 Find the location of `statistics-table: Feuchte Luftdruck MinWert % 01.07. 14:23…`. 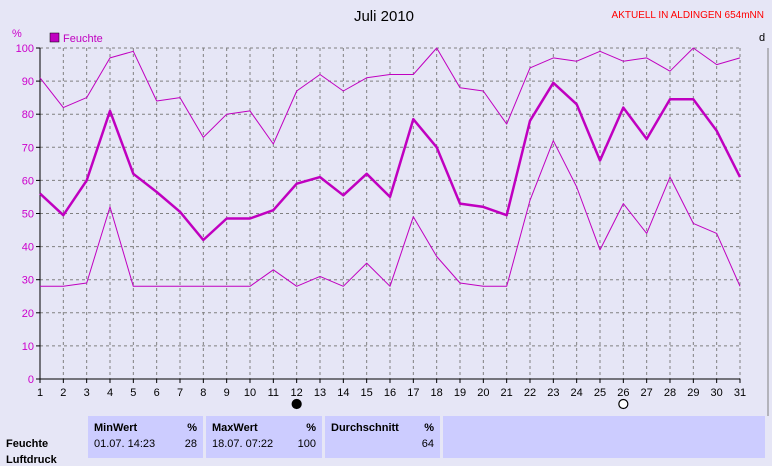

statistics-table: Feuchte Luftdruck MinWert % 01.07. 14:23… is located at coordinates (386, 441).